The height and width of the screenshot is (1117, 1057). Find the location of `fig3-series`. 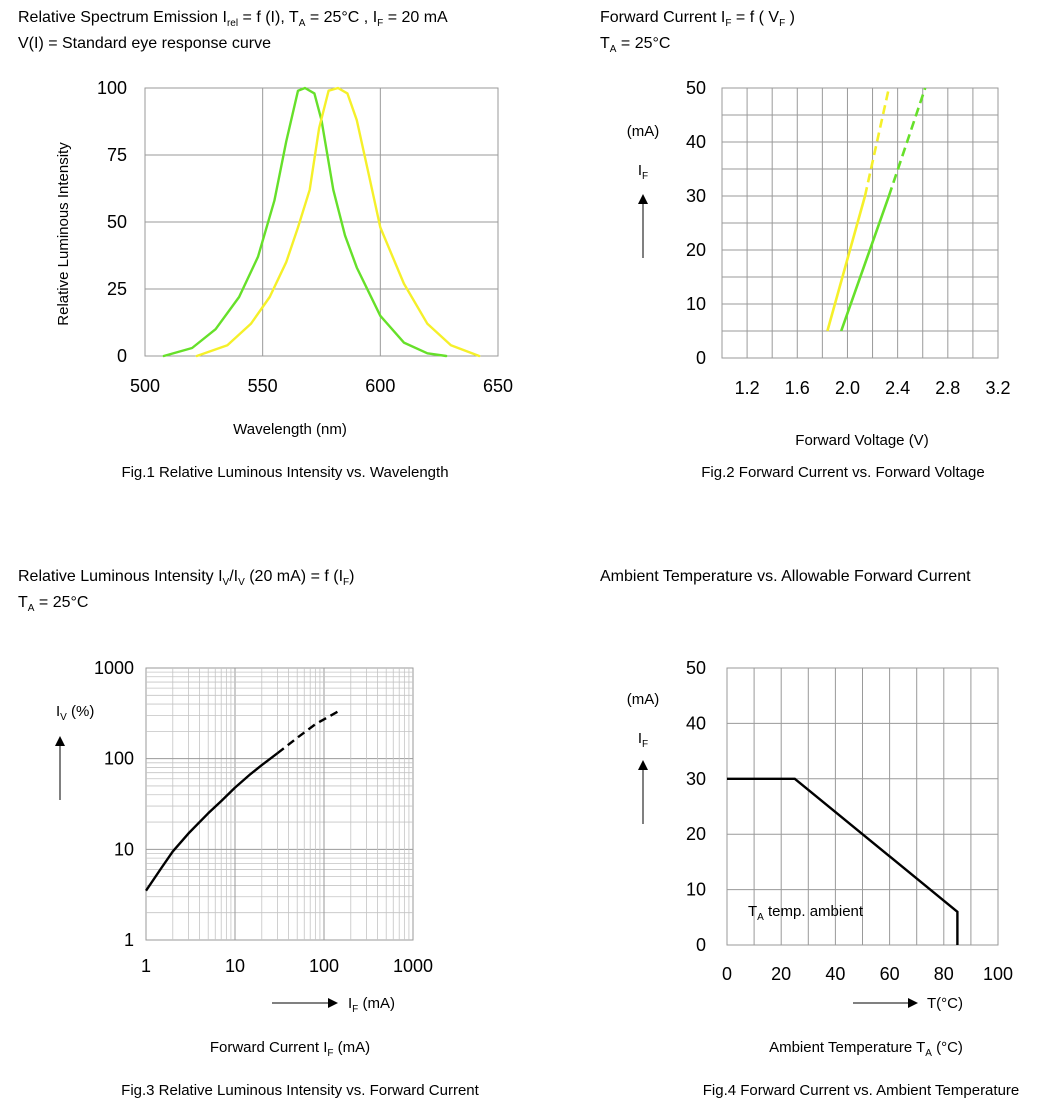

fig3-series is located at coordinates (243, 800).